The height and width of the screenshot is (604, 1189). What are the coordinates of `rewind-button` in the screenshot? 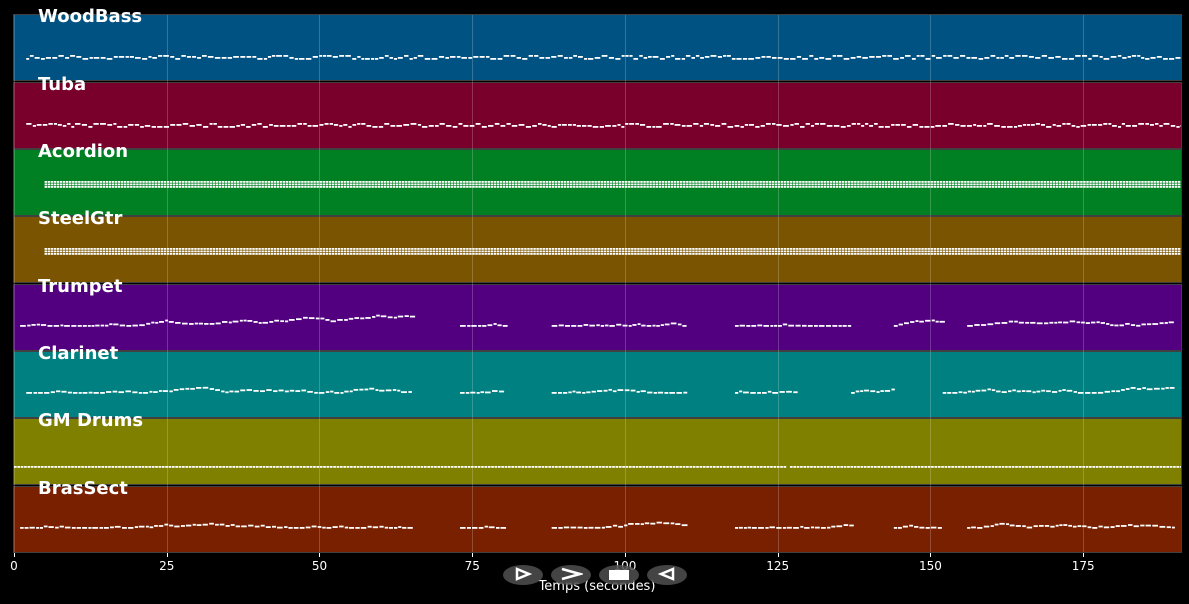 It's located at (667, 575).